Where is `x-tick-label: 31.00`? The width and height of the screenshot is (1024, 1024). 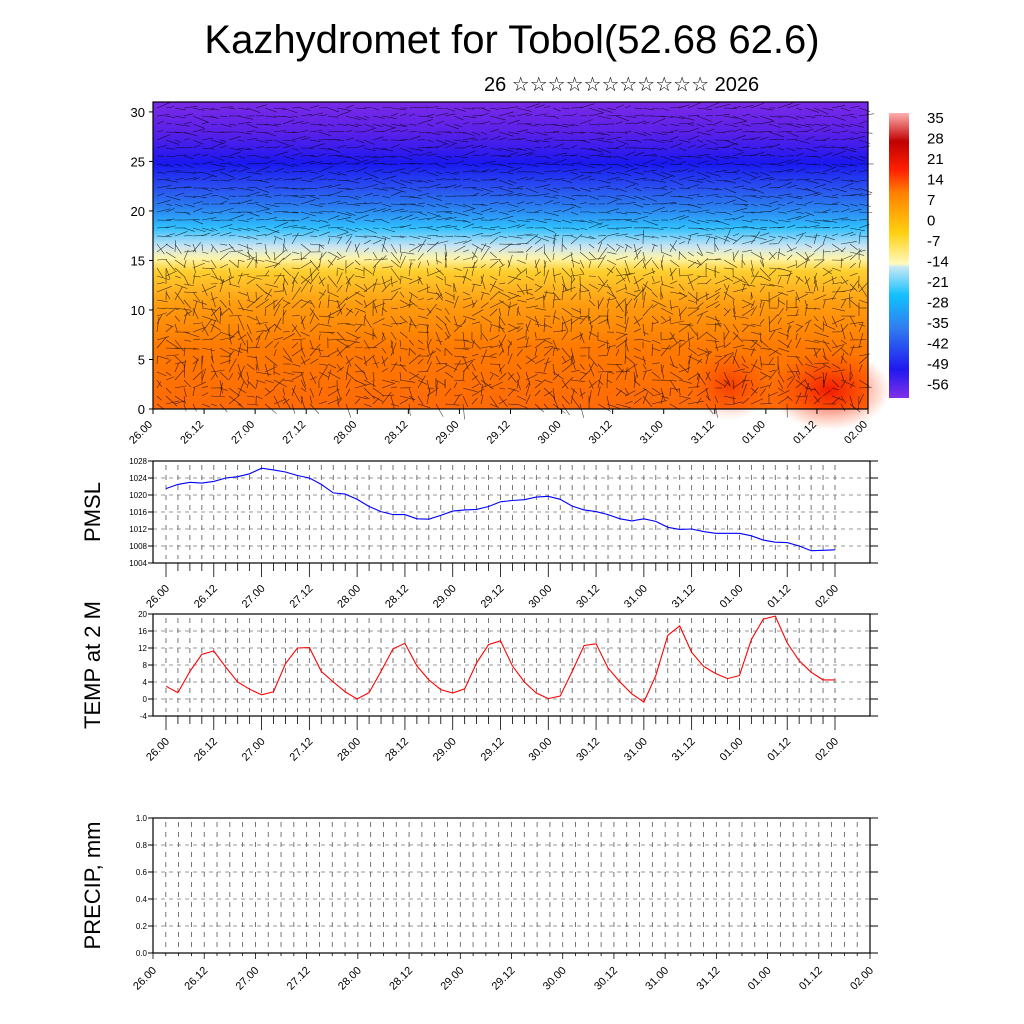
x-tick-label: 31.00 is located at coordinates (636, 597).